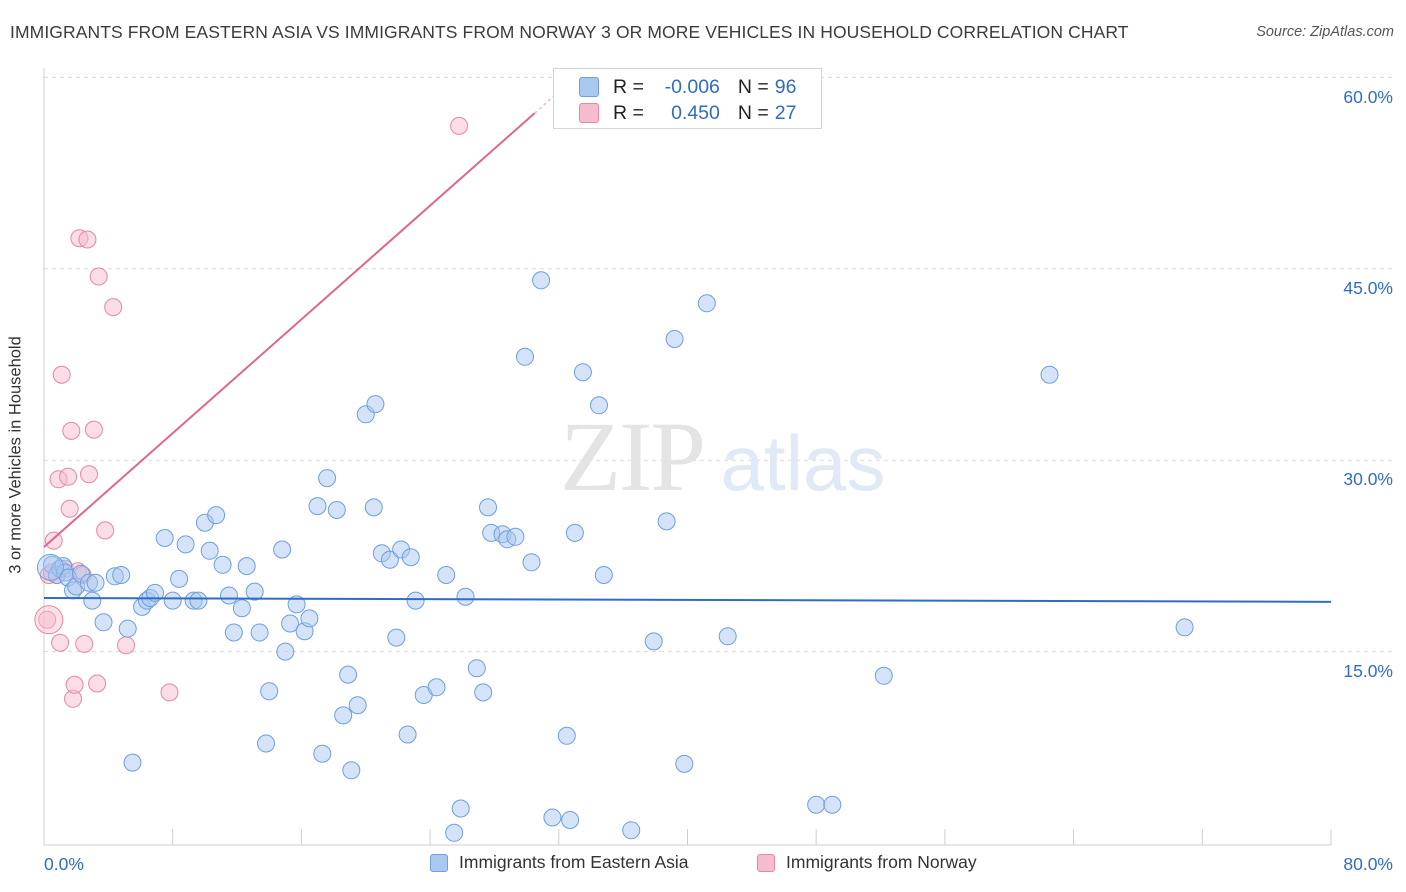 This screenshot has height=892, width=1406. Describe the element at coordinates (1368, 671) in the screenshot. I see `y-tick-label-15: 15.0%` at that location.